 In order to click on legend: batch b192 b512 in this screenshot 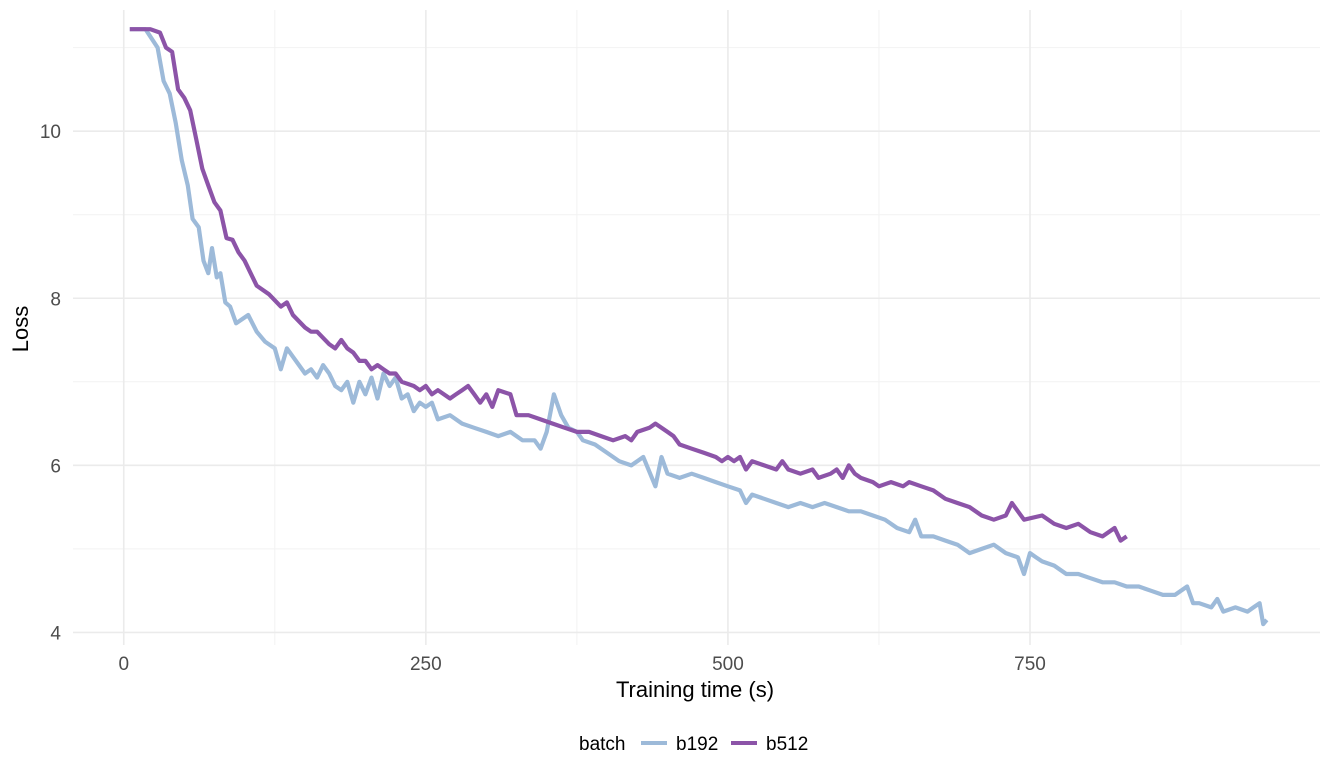, I will do `click(693, 744)`.